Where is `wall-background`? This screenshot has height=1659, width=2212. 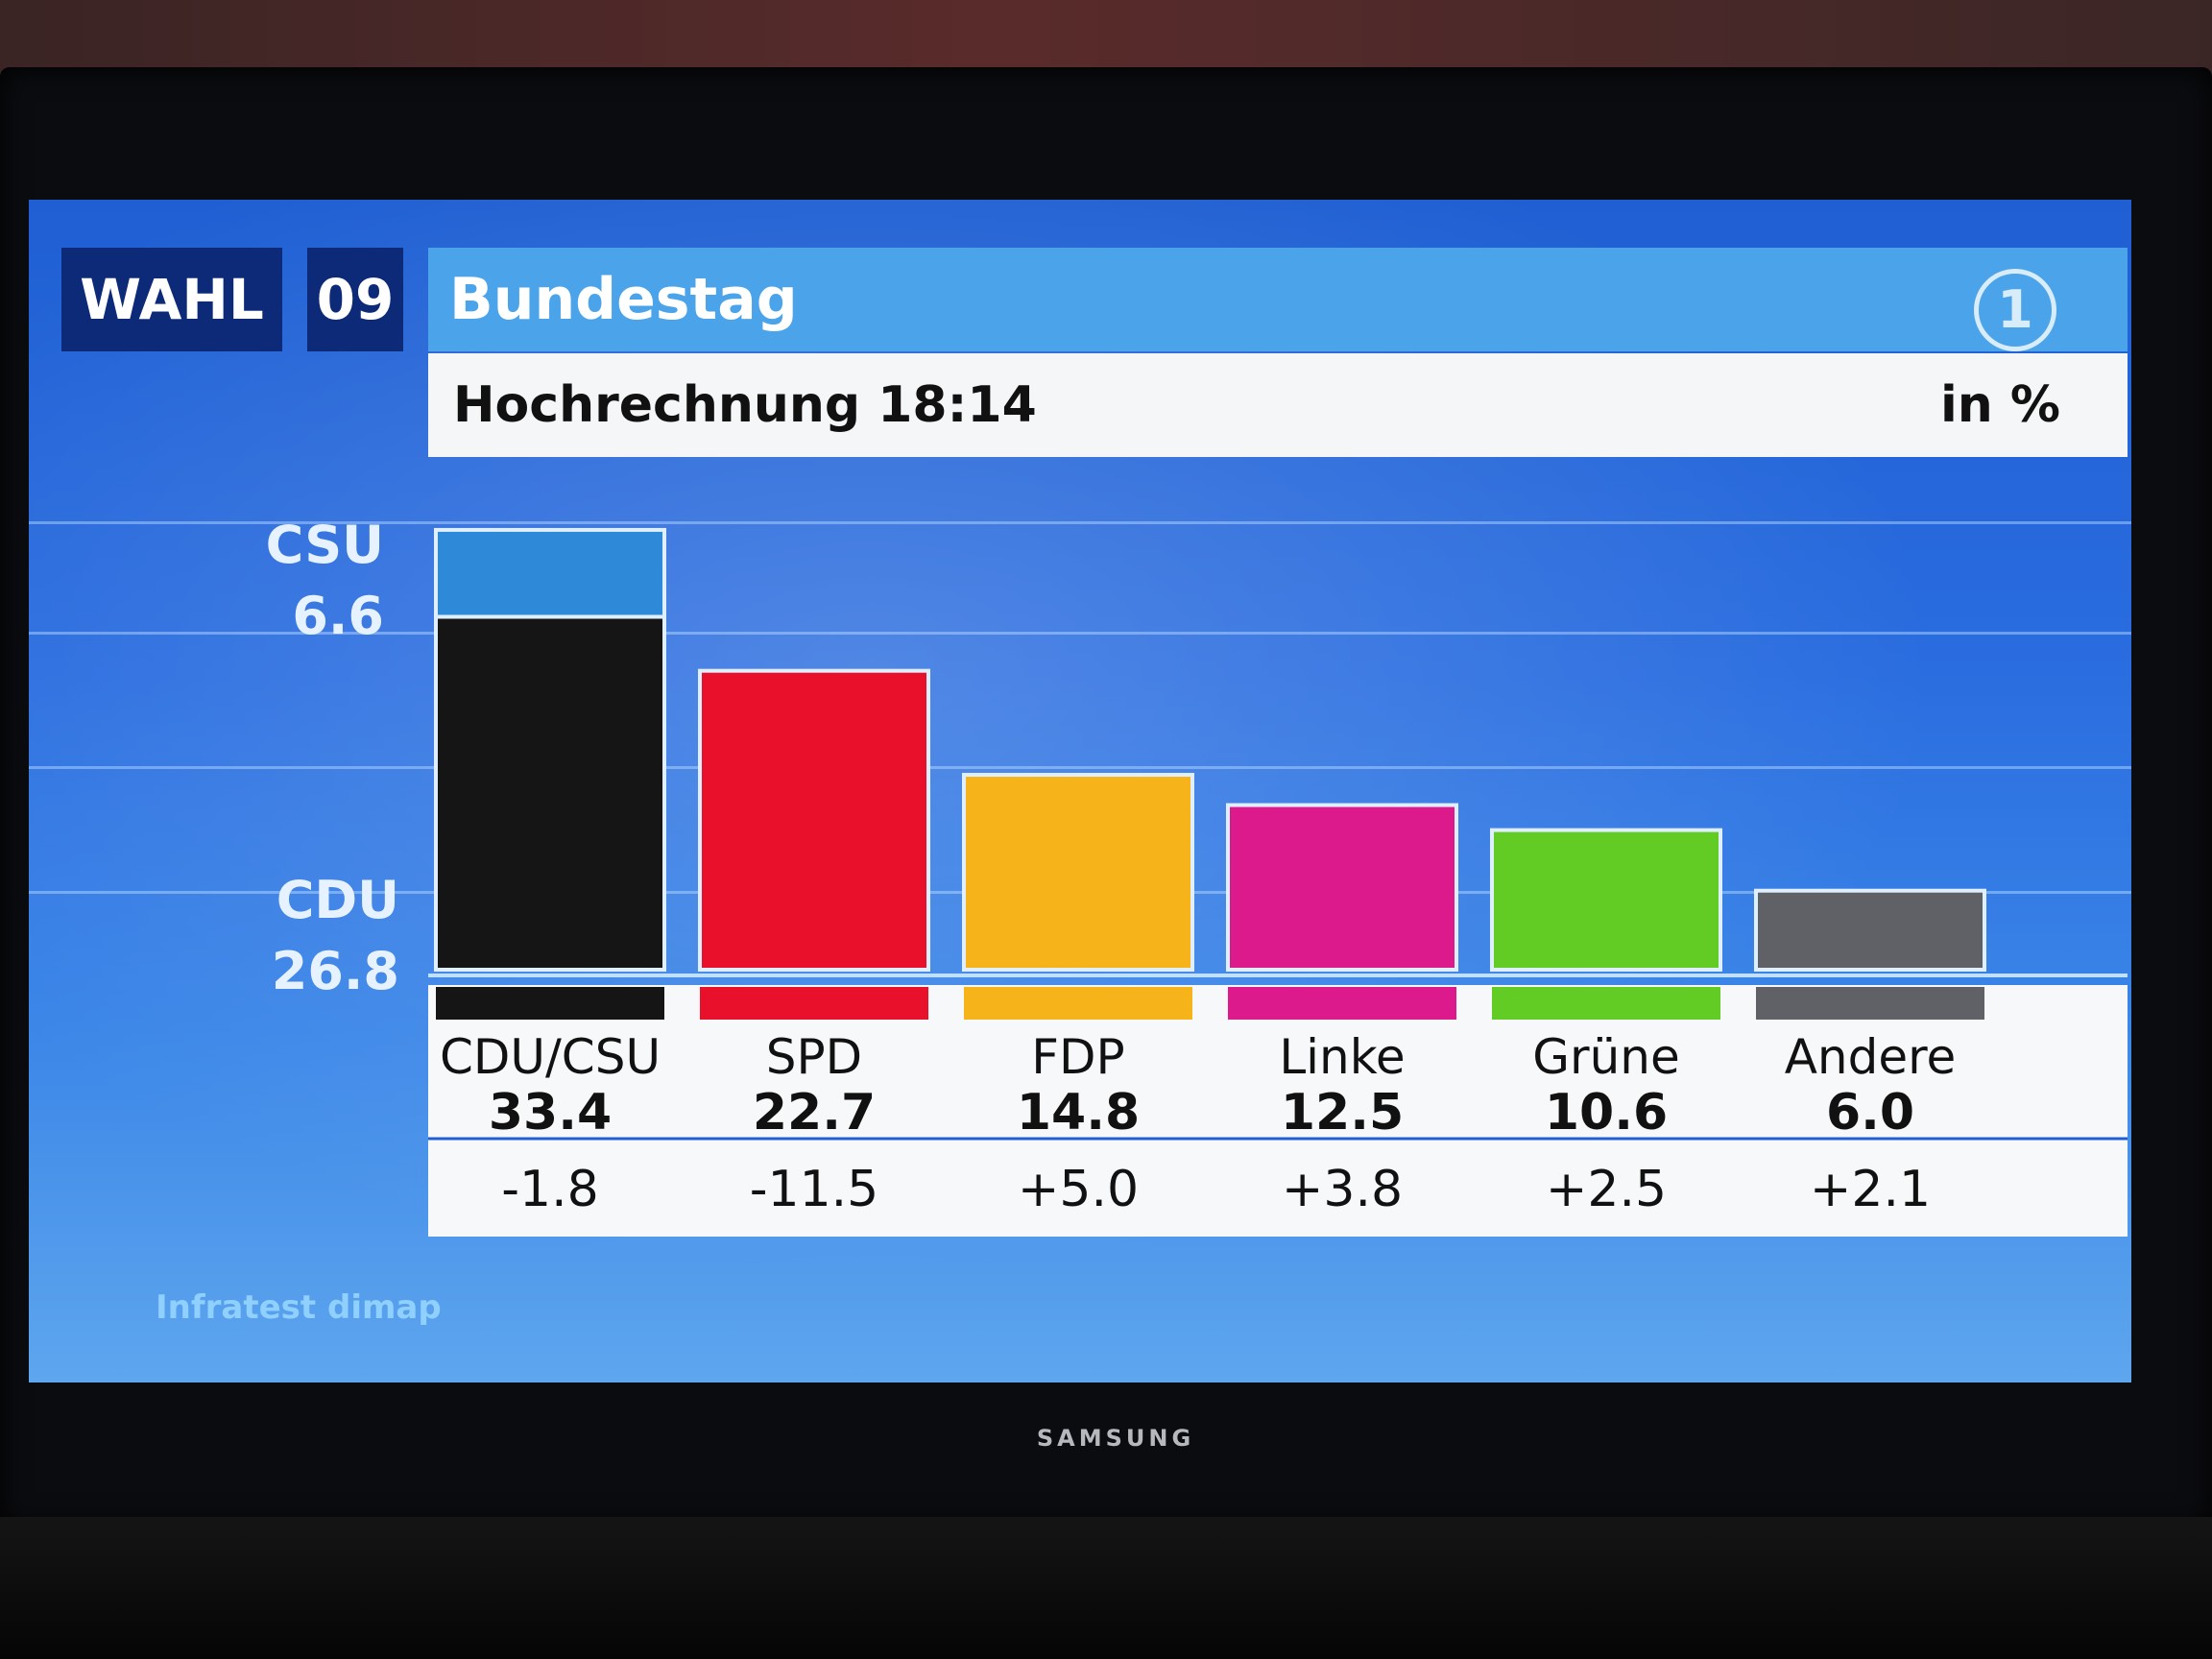 wall-background is located at coordinates (1106, 38).